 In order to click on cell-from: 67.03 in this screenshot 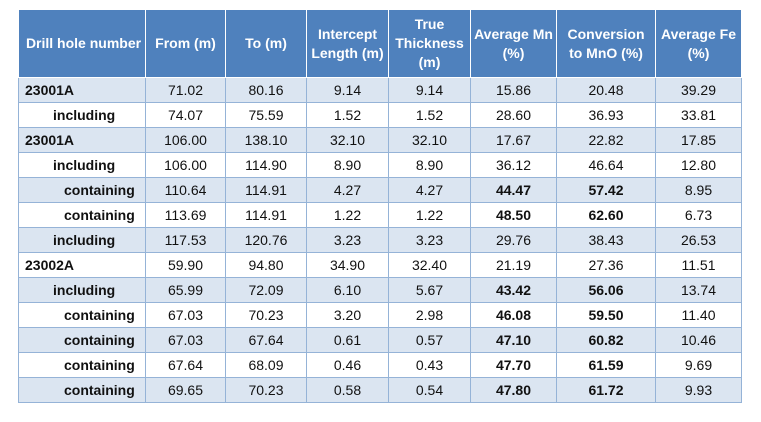, I will do `click(185, 340)`.